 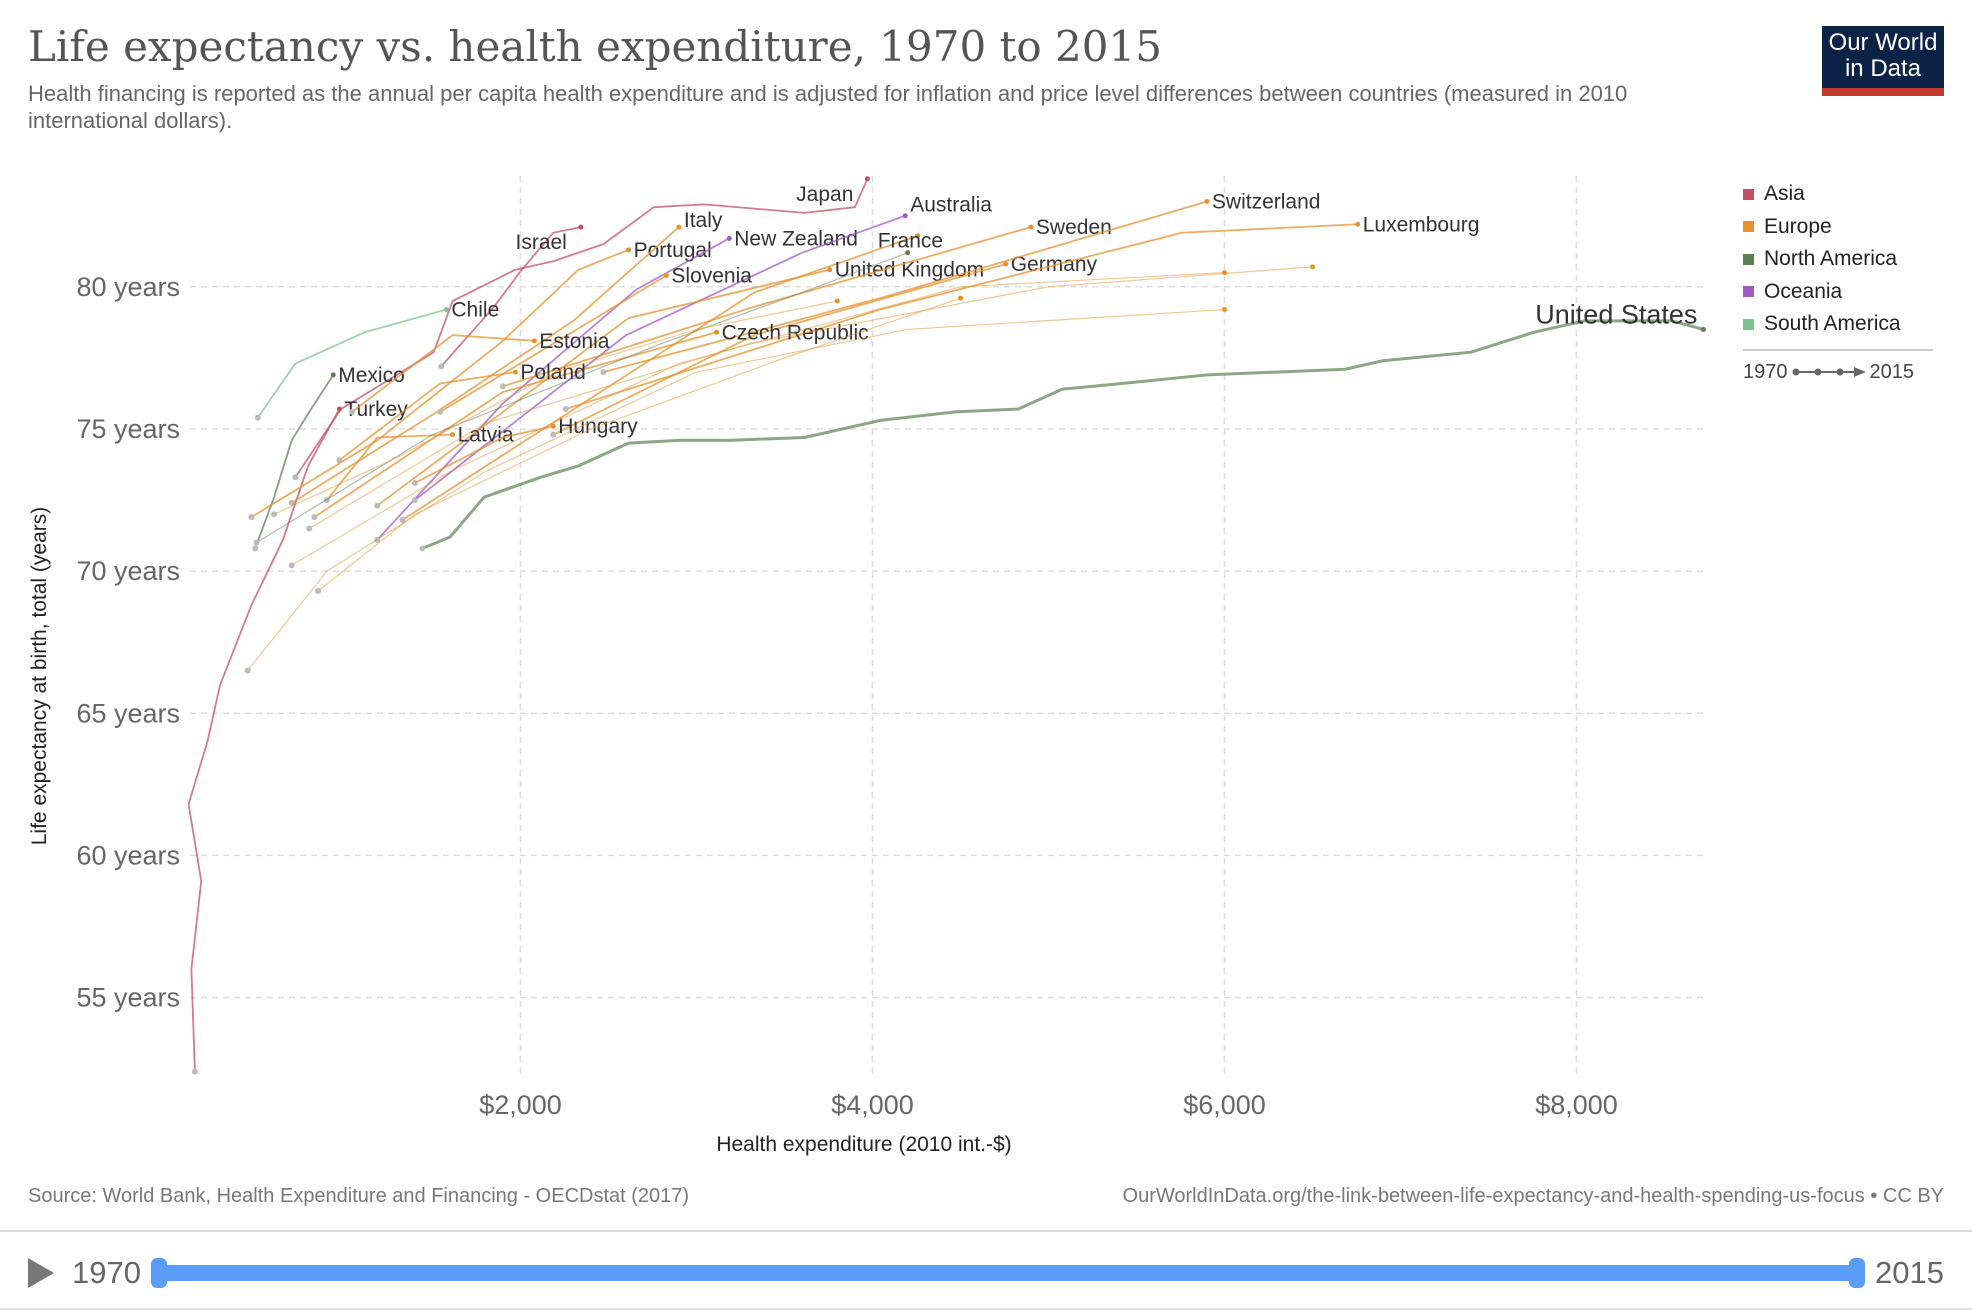 What do you see at coordinates (475, 310) in the screenshot?
I see `series-label: Chile` at bounding box center [475, 310].